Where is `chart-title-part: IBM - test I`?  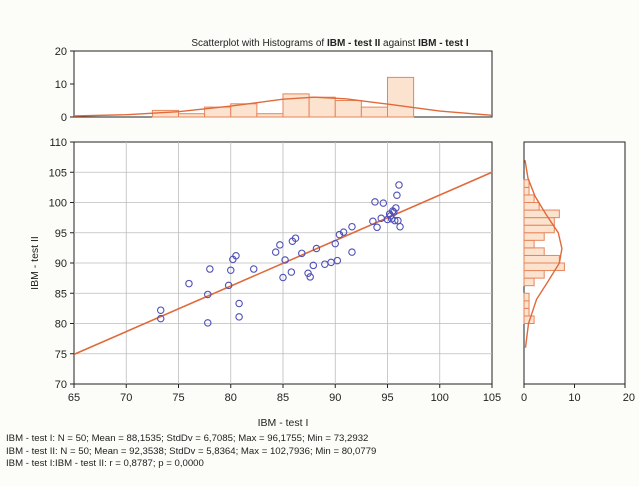 chart-title-part: IBM - test I is located at coordinates (443, 43).